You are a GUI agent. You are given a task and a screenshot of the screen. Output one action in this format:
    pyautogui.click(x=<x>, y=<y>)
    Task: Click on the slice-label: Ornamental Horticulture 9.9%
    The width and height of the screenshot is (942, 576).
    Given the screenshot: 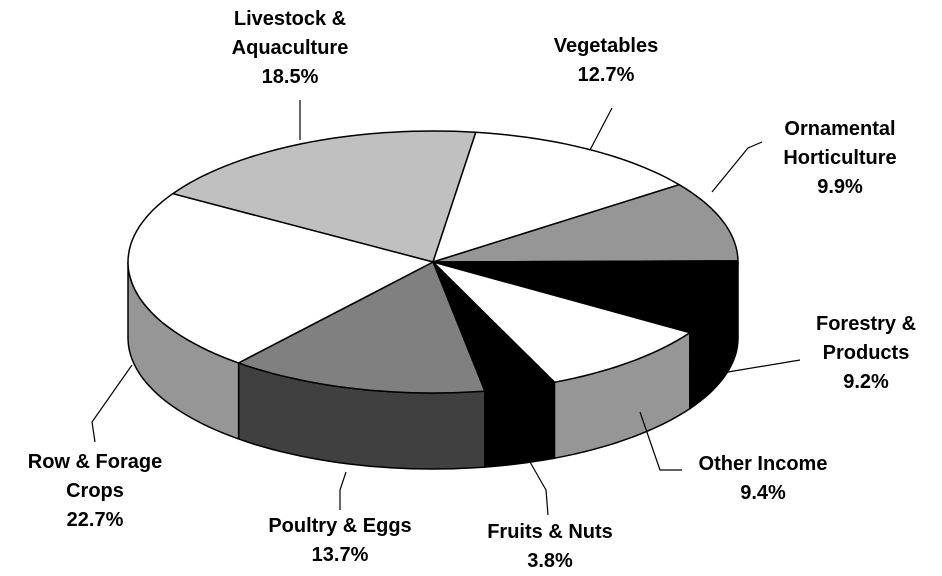 What is the action you would take?
    pyautogui.click(x=840, y=158)
    